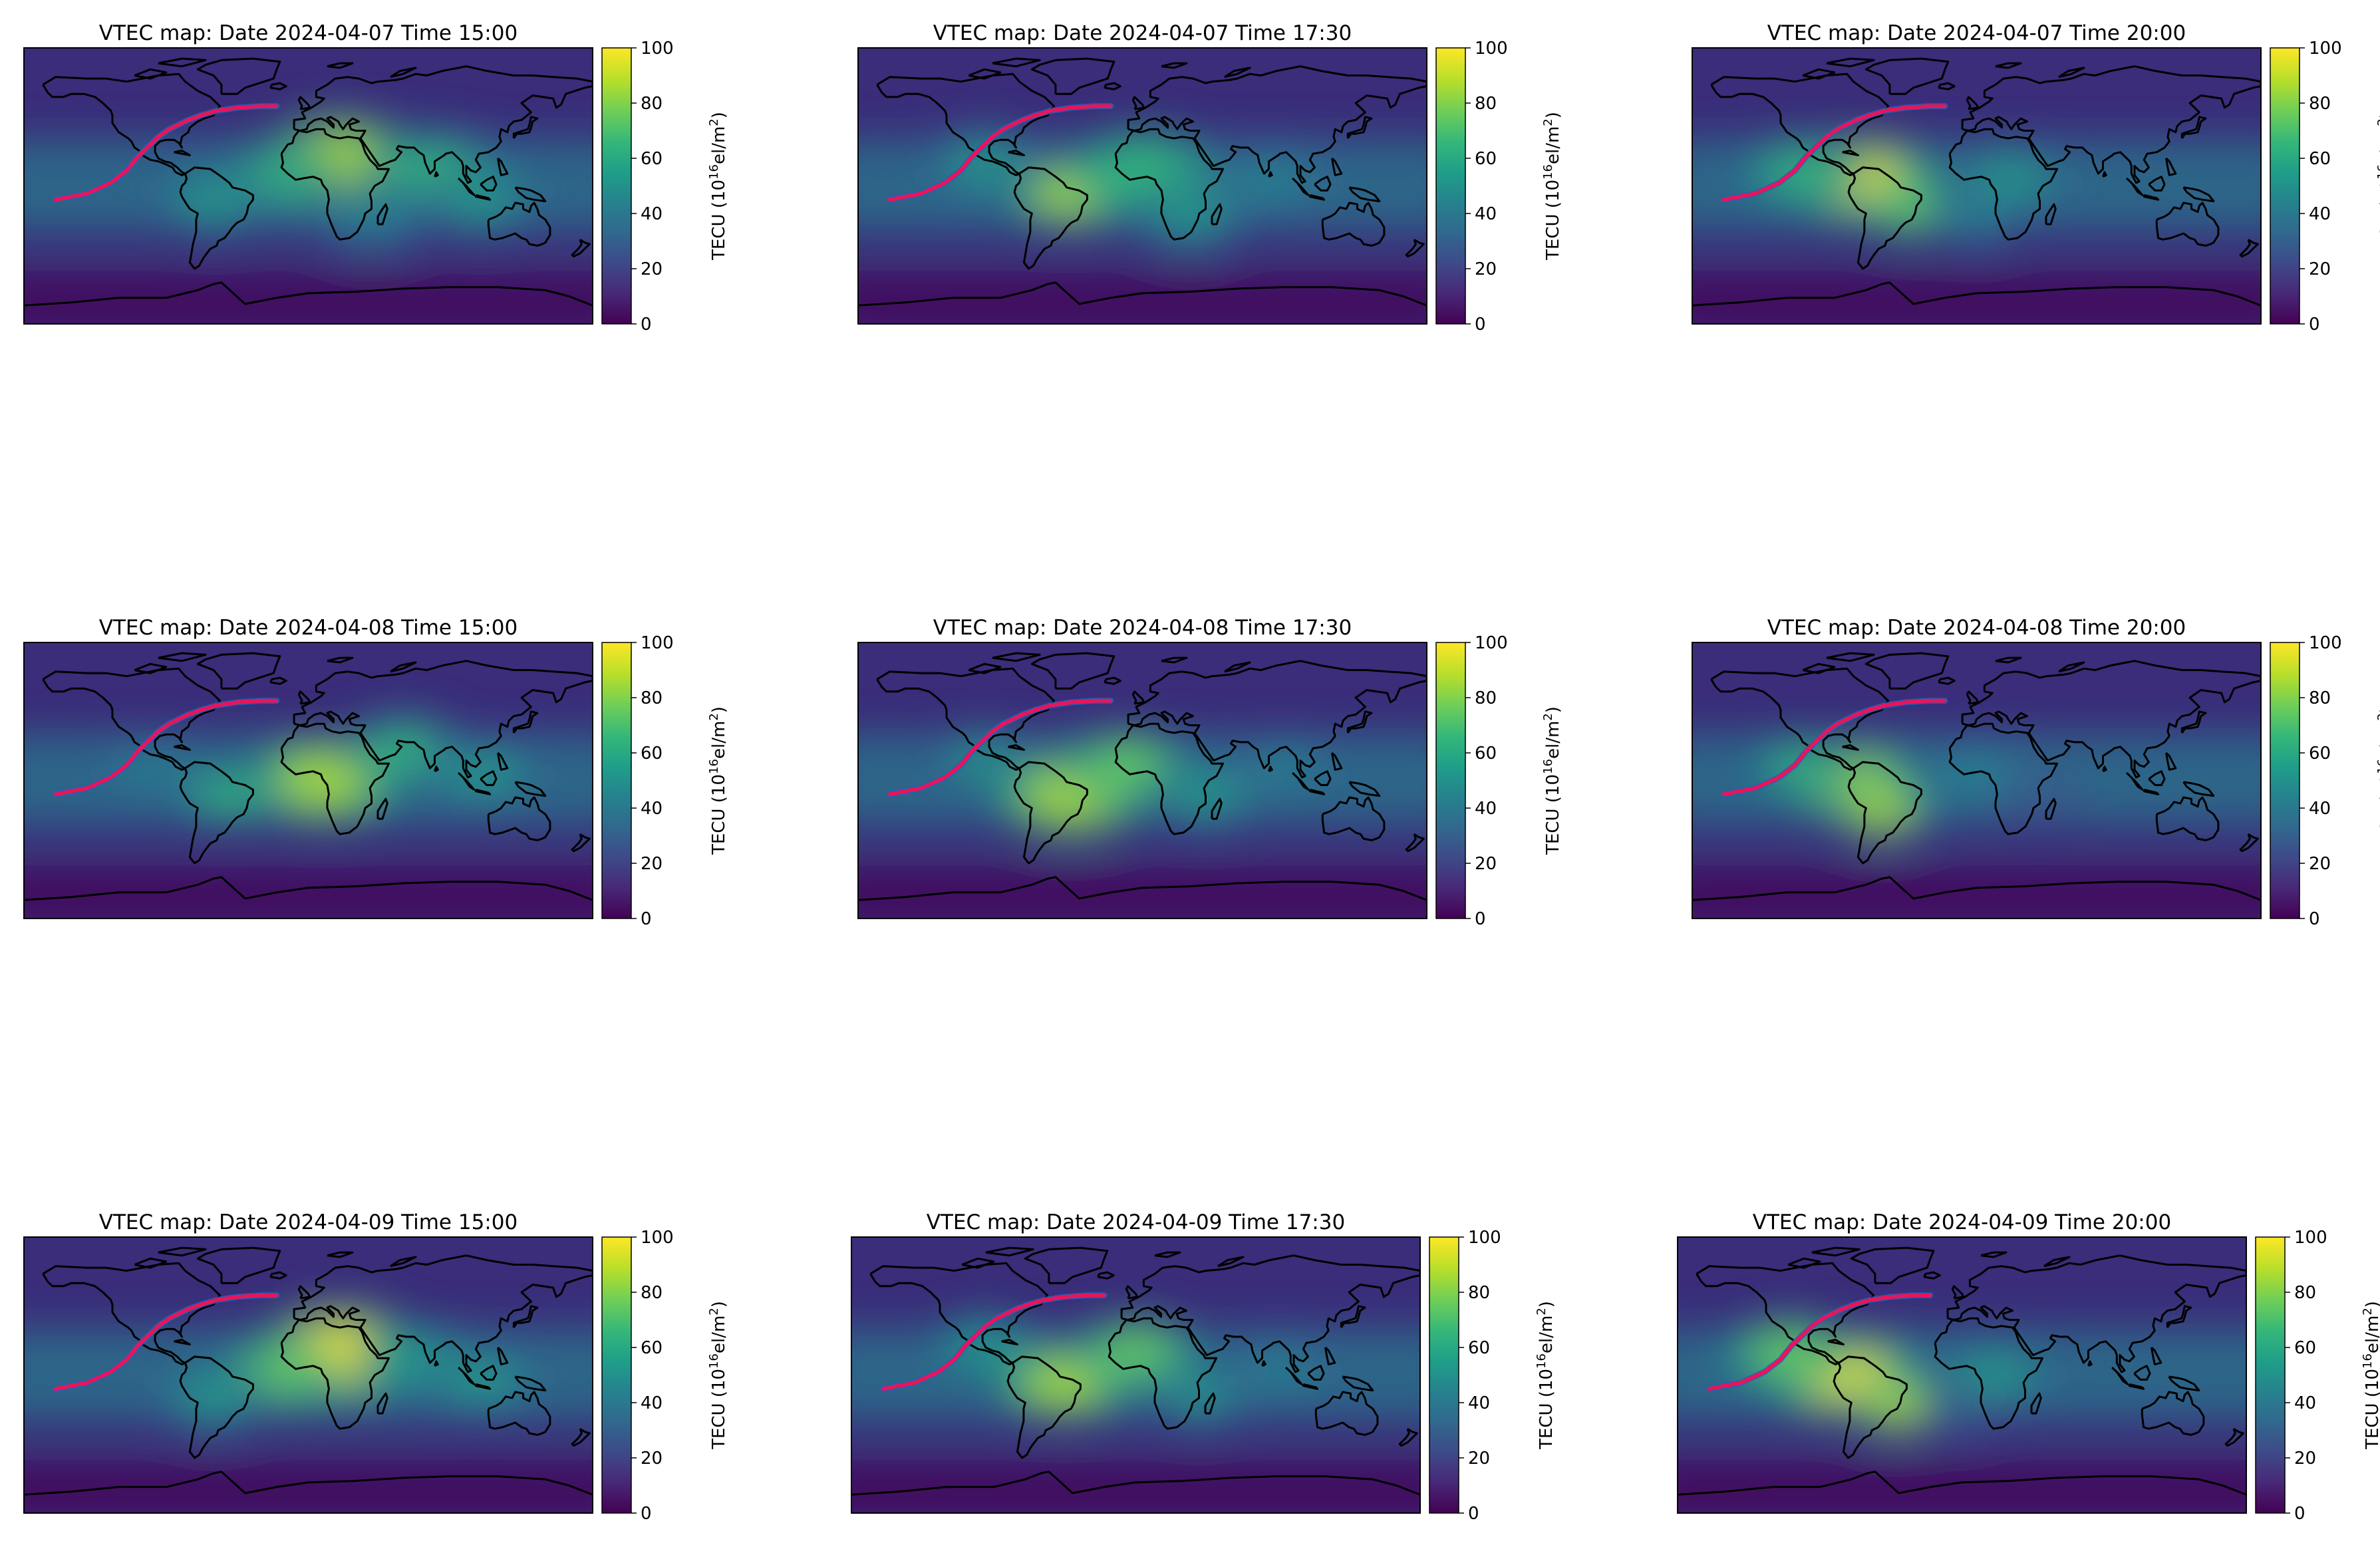 The image size is (2380, 1543). What do you see at coordinates (308, 33) in the screenshot?
I see `panel-title: VTEC map: Date 2024-04-07 Time 15:00` at bounding box center [308, 33].